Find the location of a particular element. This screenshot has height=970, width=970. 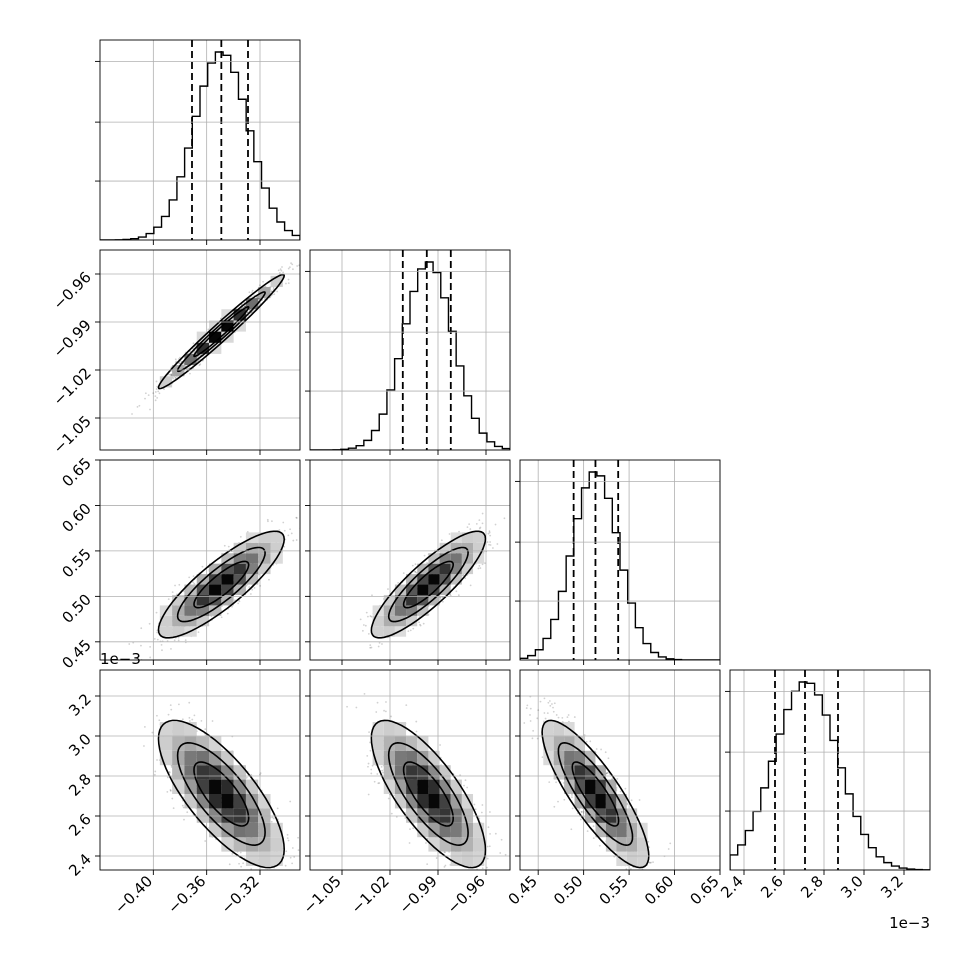

y-tick-label: 0.60 is located at coordinates (76, 518).